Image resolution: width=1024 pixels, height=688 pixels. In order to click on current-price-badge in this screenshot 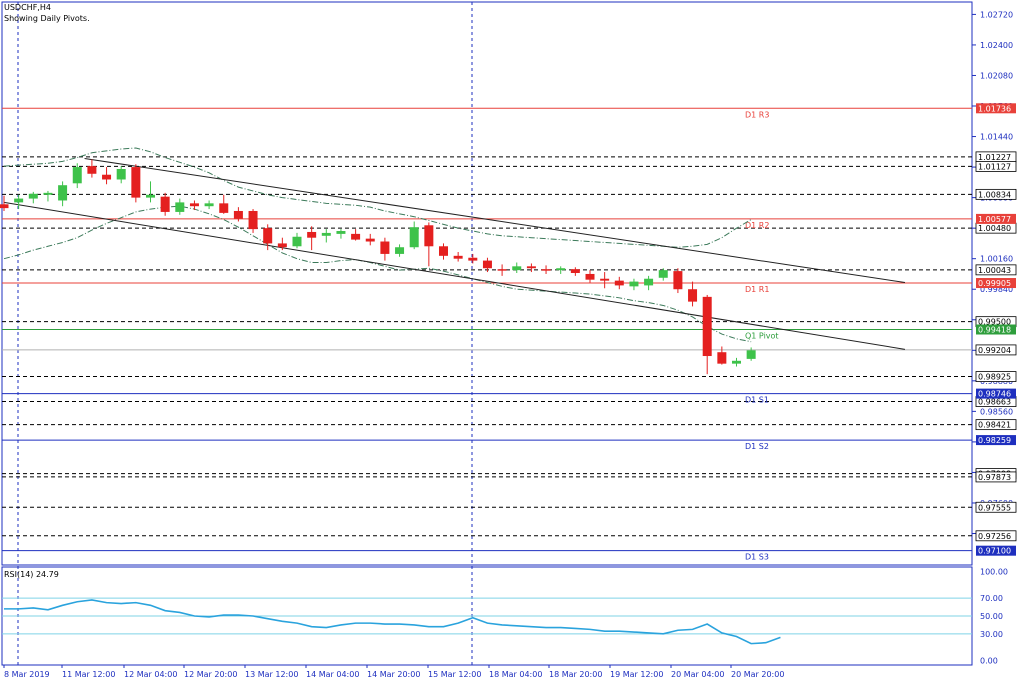, I will do `click(996, 350)`.